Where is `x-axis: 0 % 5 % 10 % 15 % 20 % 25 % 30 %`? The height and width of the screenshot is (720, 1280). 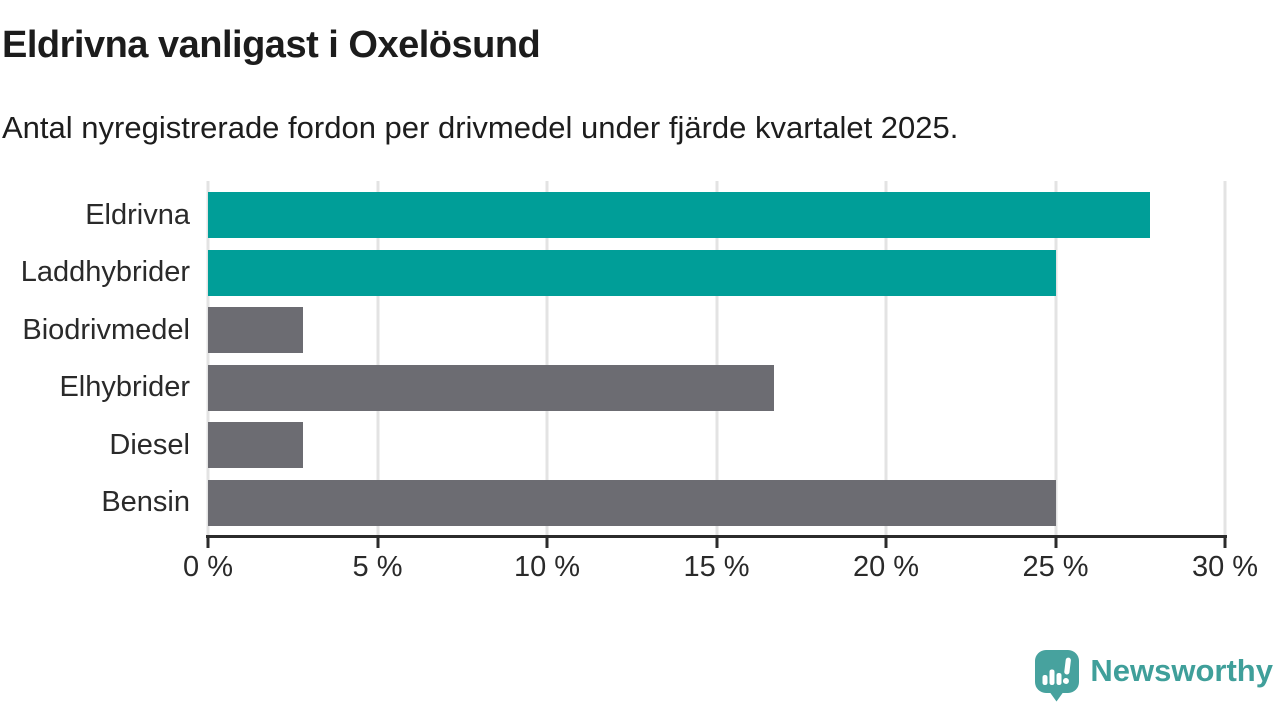 x-axis: 0 % 5 % 10 % 15 % 20 % 25 % 30 % is located at coordinates (720, 559).